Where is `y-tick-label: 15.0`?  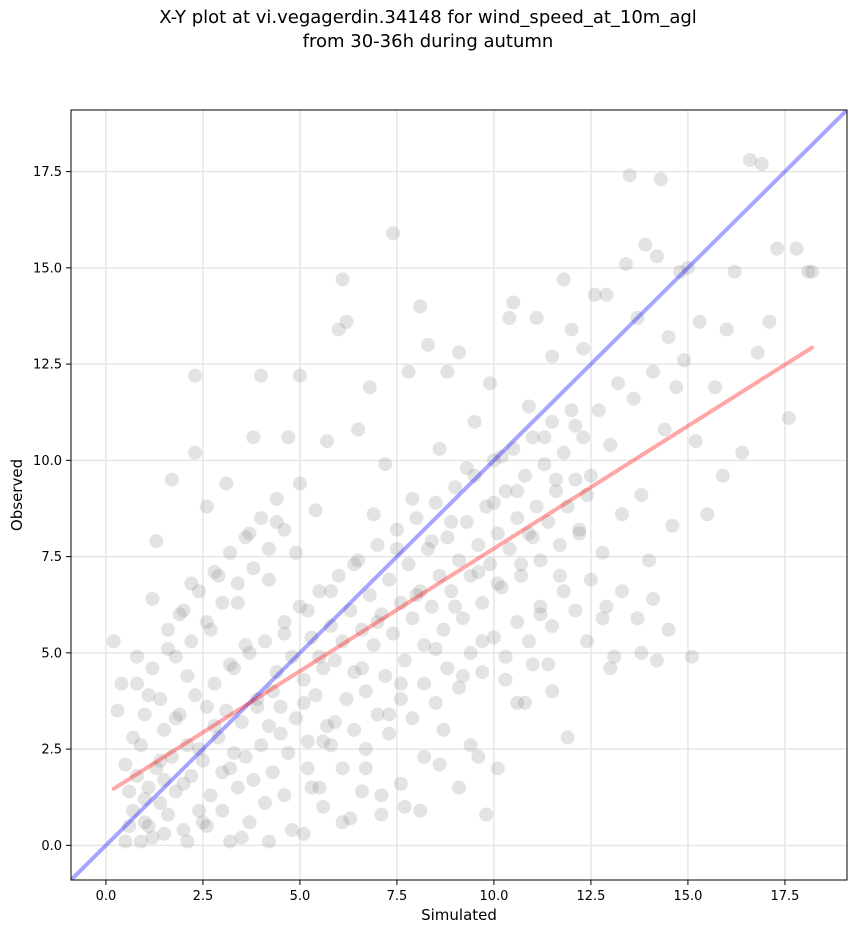
y-tick-label: 15.0 is located at coordinates (47, 268).